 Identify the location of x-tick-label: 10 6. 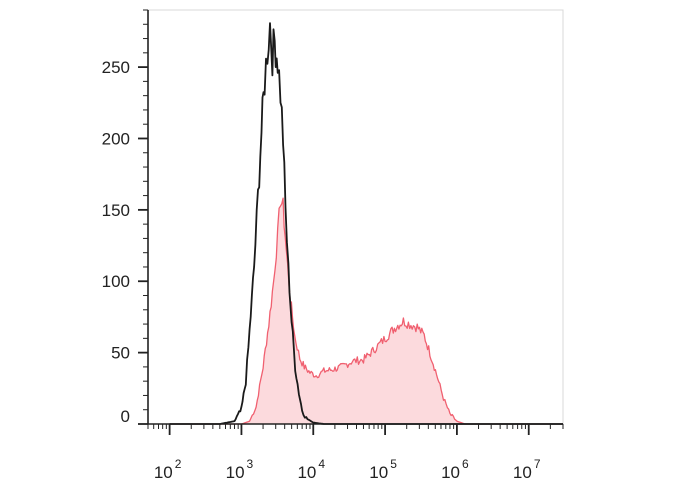
(455, 469).